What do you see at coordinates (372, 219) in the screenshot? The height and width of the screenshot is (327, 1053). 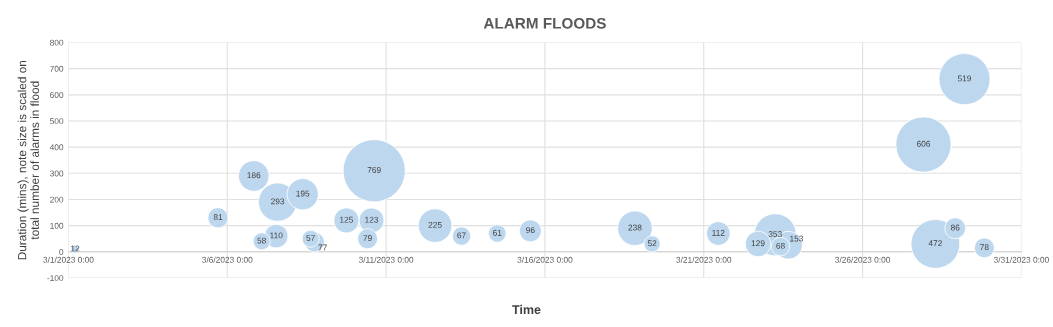 I see `data-label: 123` at bounding box center [372, 219].